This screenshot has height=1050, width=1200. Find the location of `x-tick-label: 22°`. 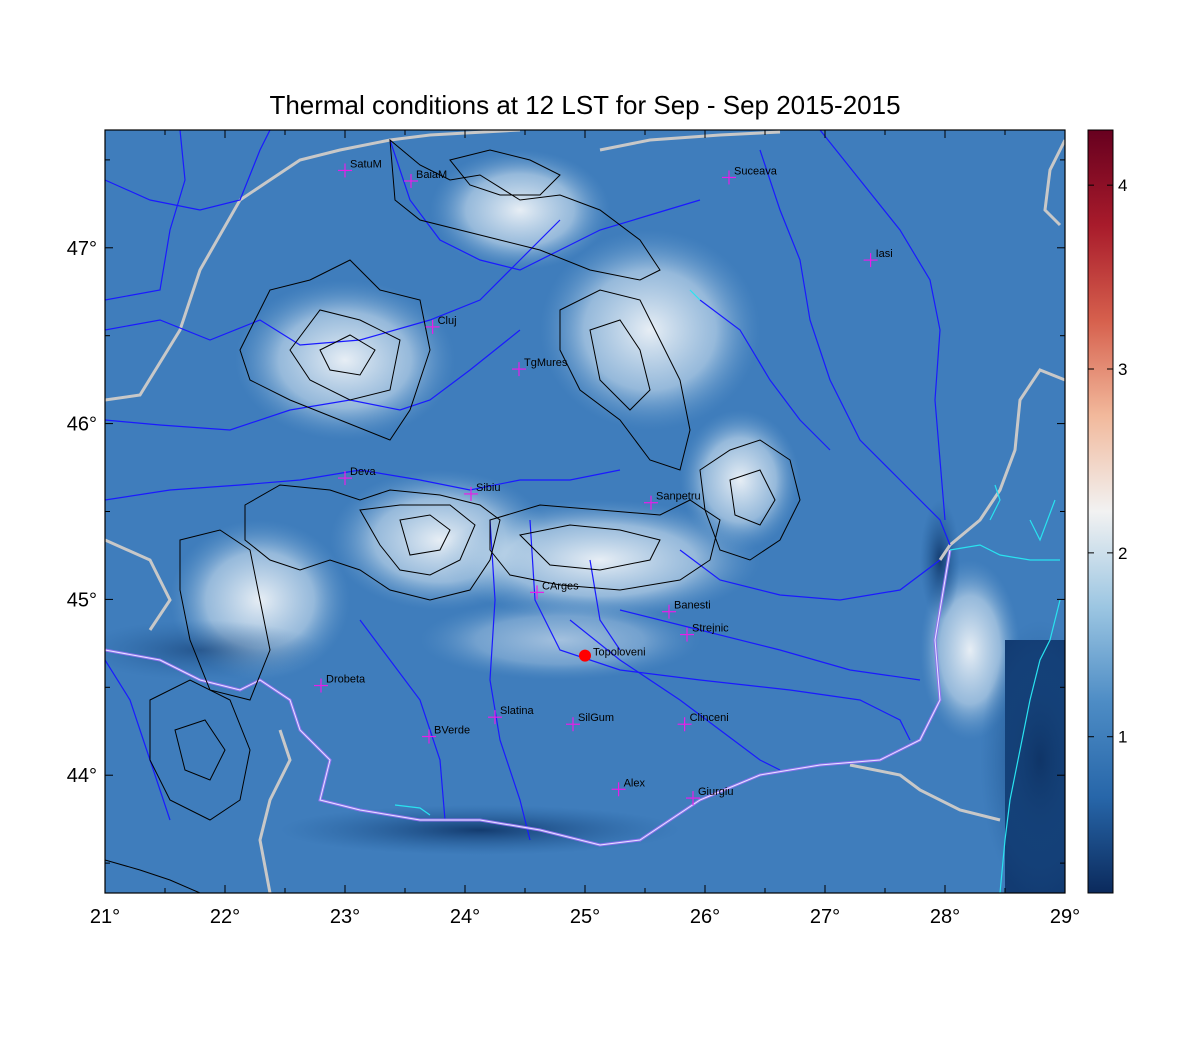

x-tick-label: 22° is located at coordinates (225, 917).